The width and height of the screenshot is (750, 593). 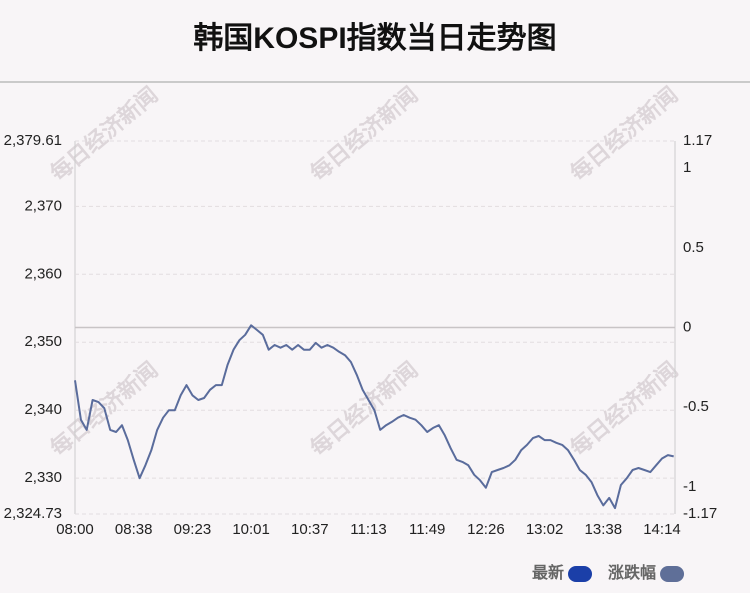 What do you see at coordinates (33, 513) in the screenshot?
I see `y-tick-label: 2,324.73` at bounding box center [33, 513].